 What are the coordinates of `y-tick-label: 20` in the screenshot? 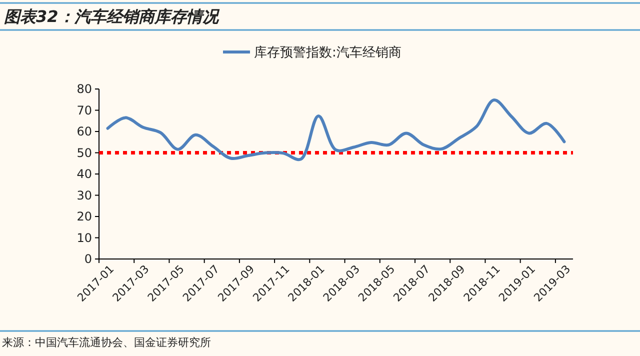 It's located at (84, 217).